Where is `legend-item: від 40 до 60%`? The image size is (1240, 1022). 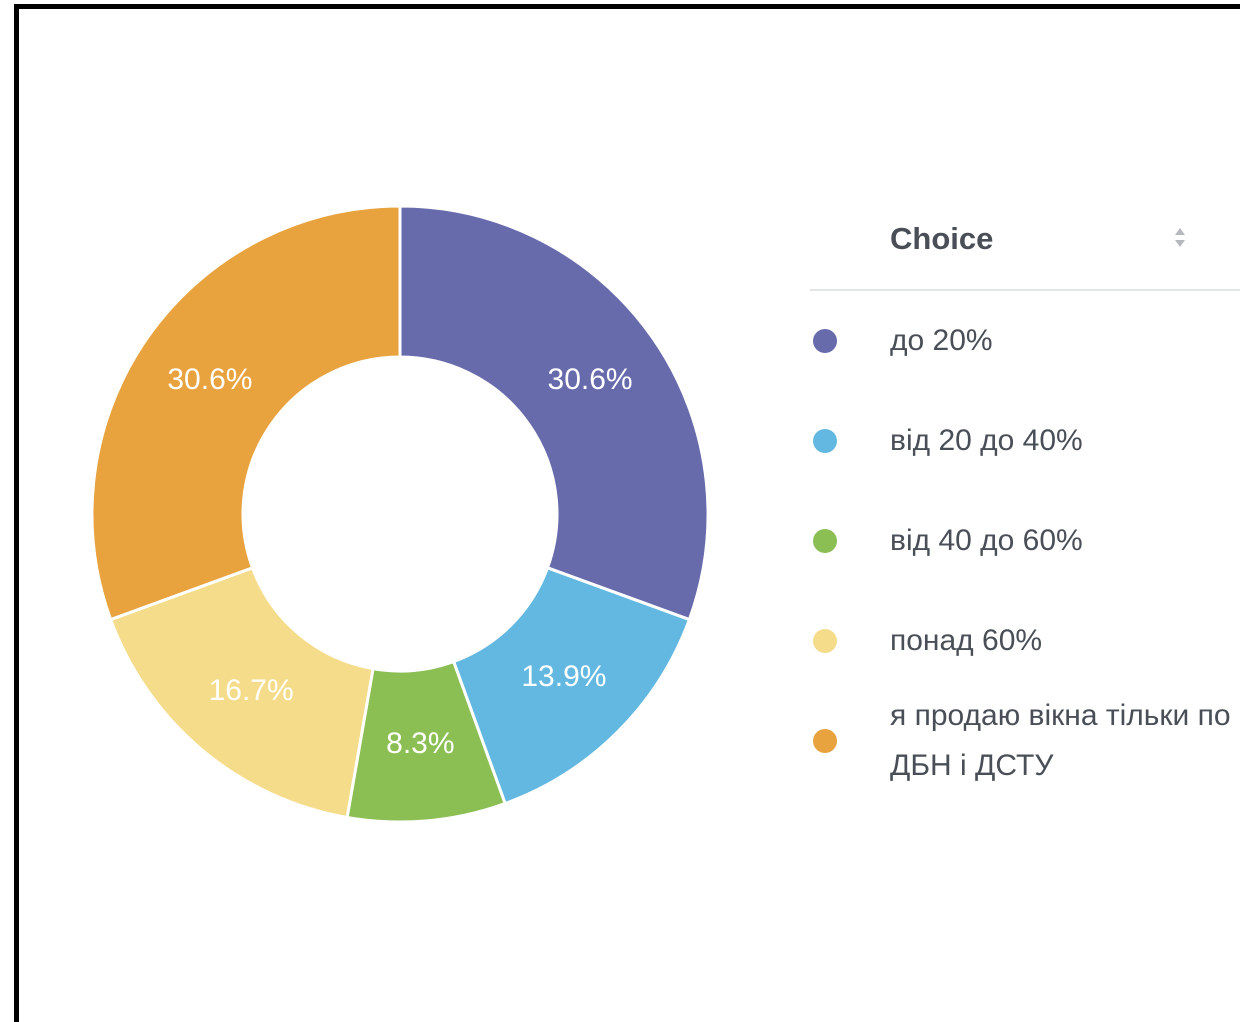
legend-item: від 40 до 60% is located at coordinates (1025, 541).